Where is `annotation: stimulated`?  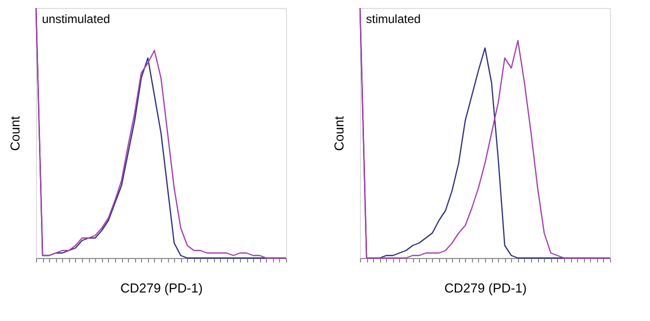
annotation: stimulated is located at coordinates (393, 19).